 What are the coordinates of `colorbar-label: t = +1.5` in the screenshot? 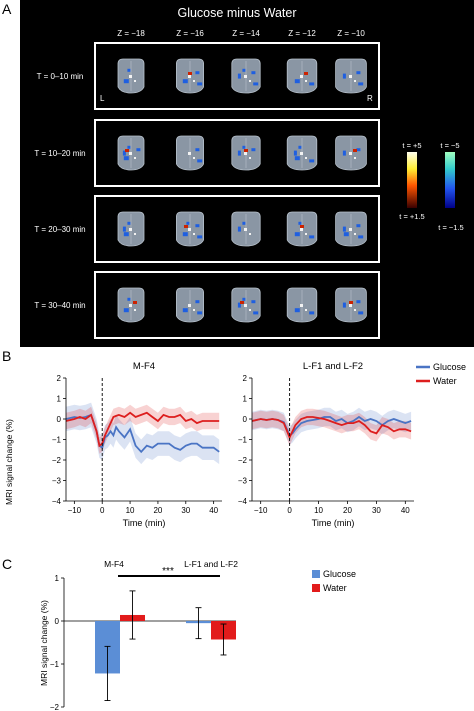 It's located at (411, 216).